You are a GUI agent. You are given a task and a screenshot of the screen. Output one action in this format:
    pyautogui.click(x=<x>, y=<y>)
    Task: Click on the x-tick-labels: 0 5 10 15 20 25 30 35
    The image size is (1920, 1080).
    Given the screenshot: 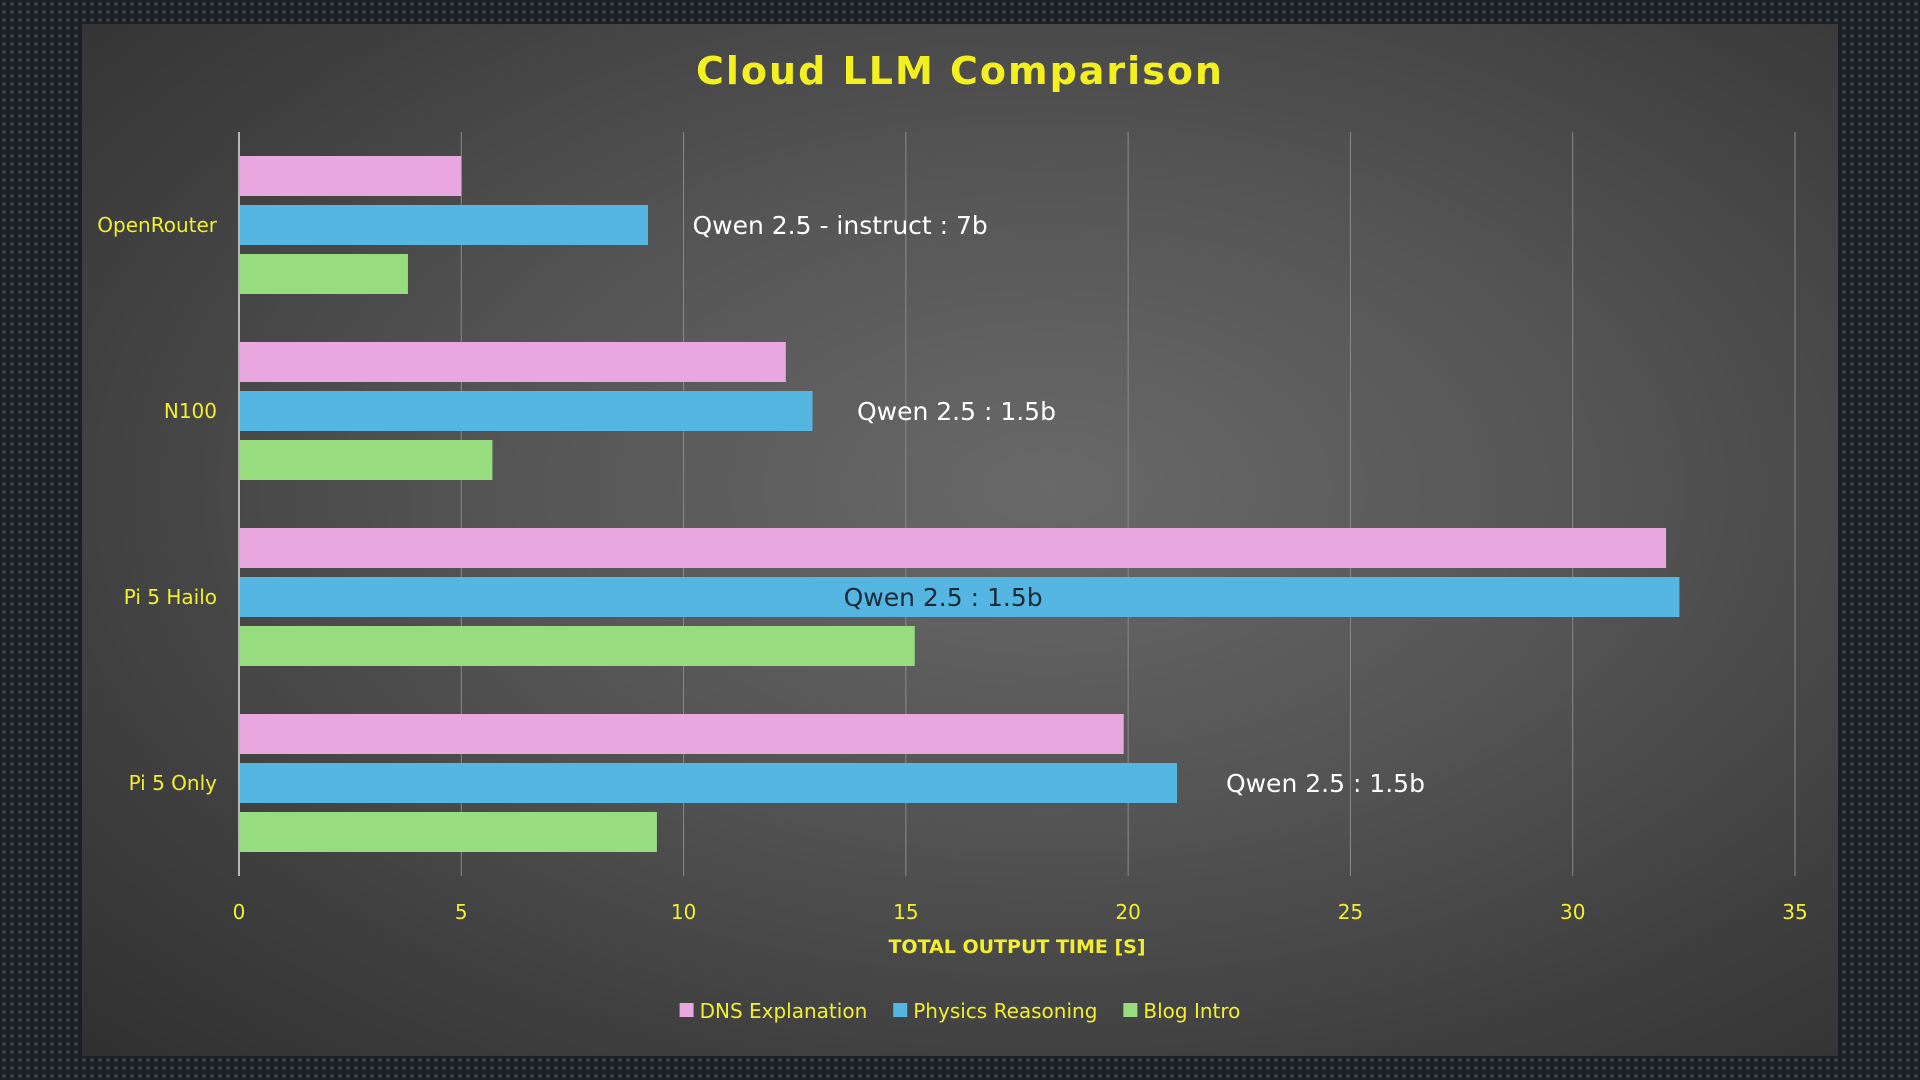 What is the action you would take?
    pyautogui.click(x=1020, y=912)
    